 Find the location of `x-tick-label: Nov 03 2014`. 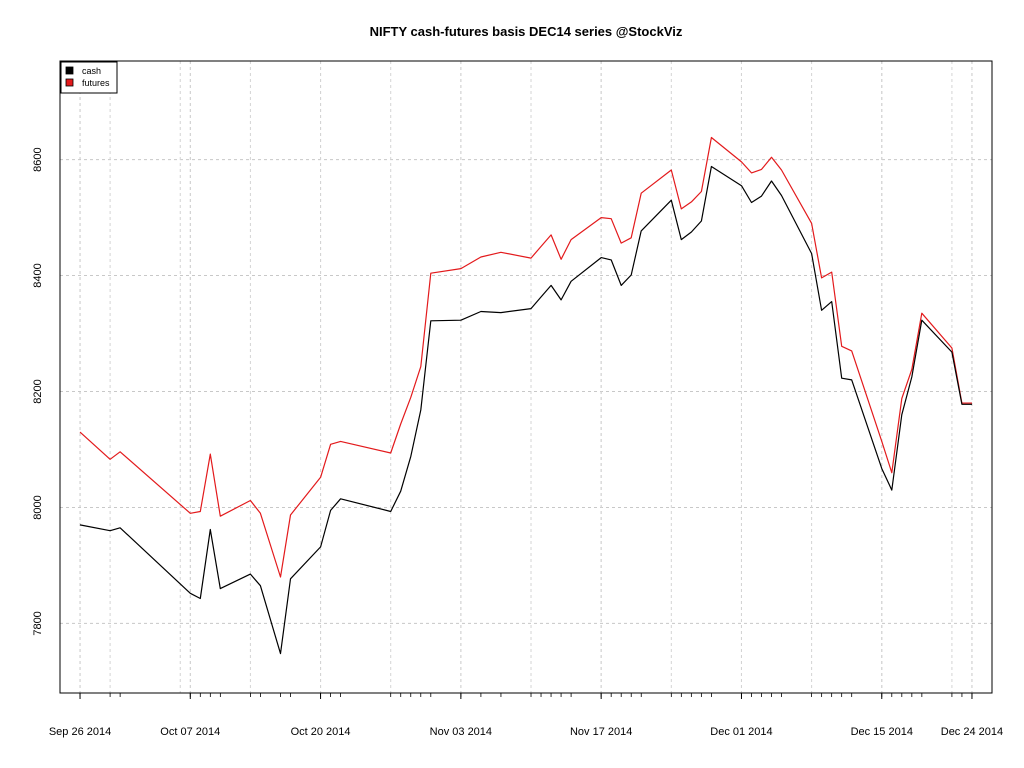

x-tick-label: Nov 03 2014 is located at coordinates (461, 732).